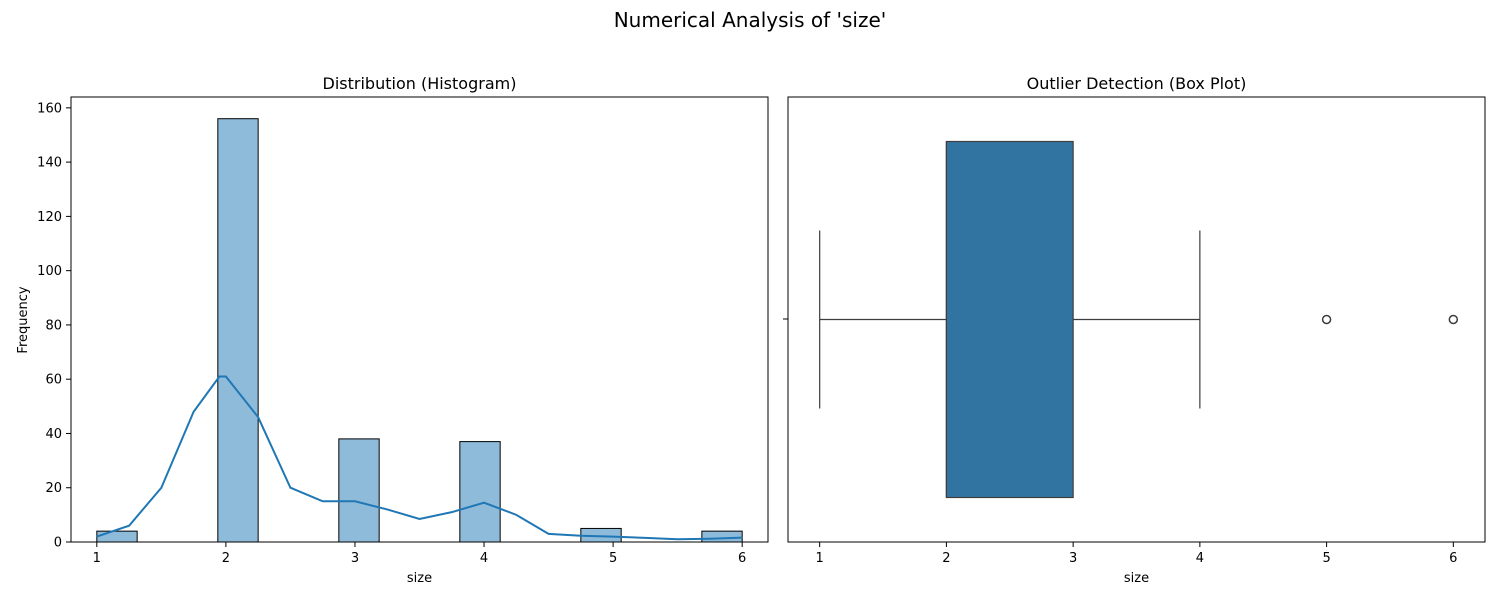  I want to click on boxplot-x-tick-label: 4, so click(1200, 558).